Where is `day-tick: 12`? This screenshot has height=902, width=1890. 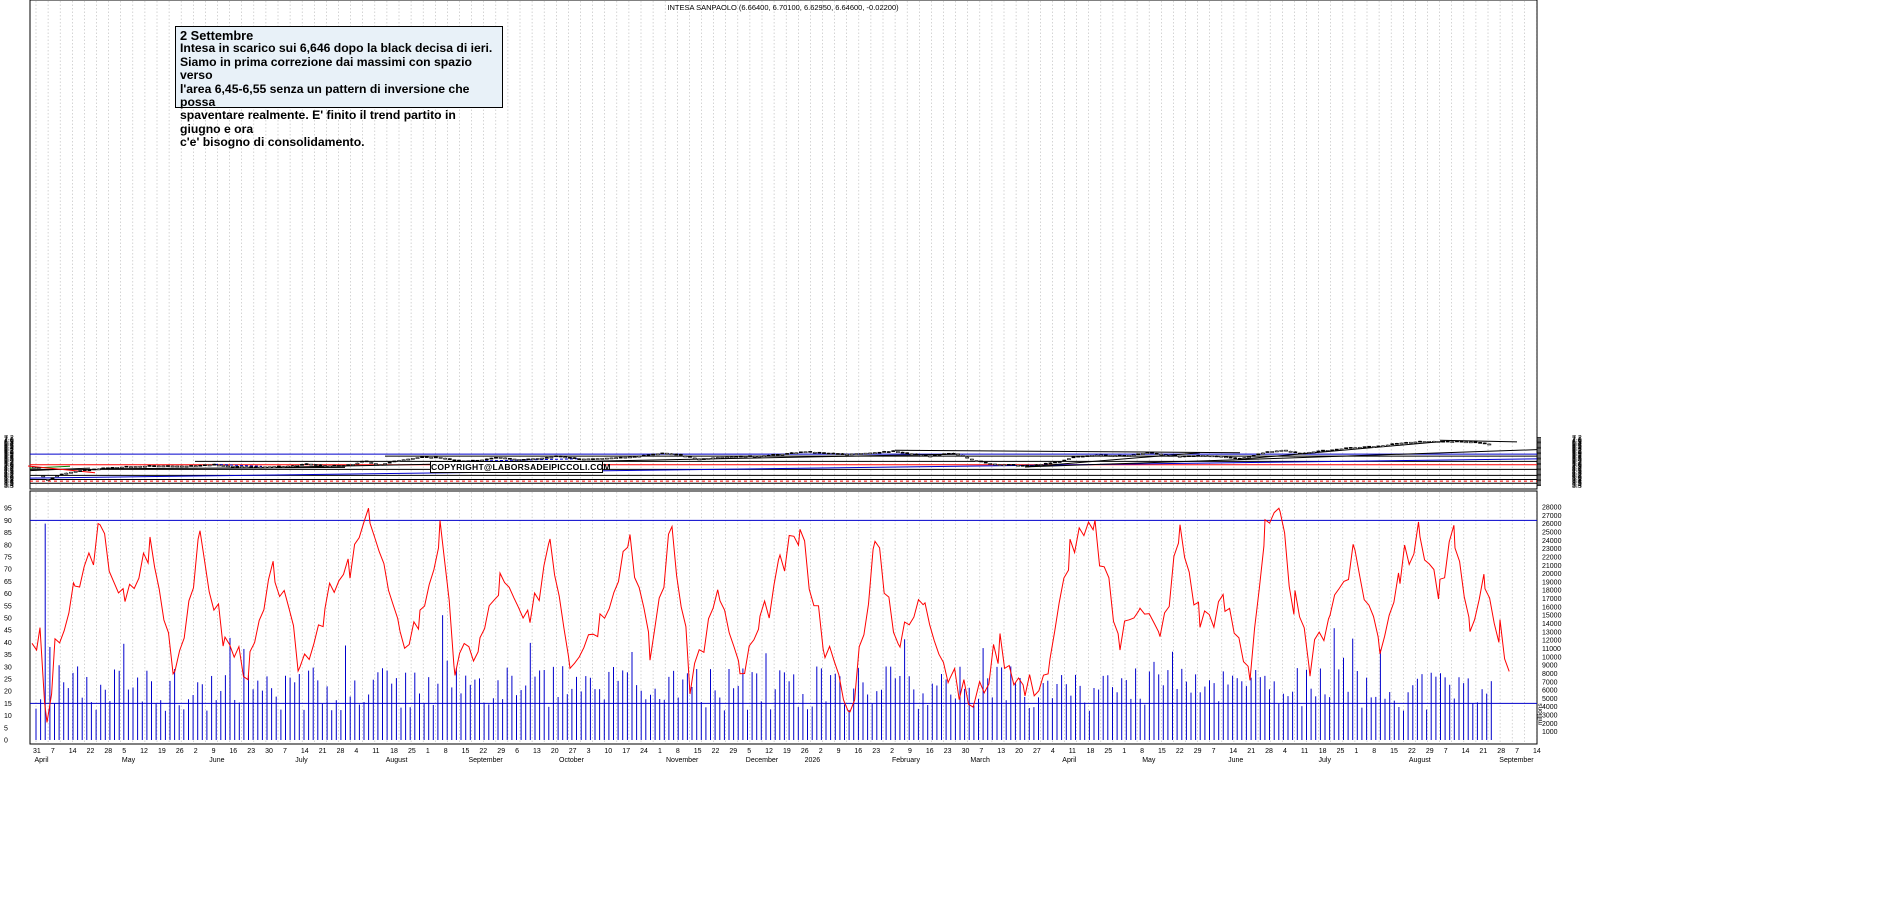 day-tick: 12 is located at coordinates (769, 751).